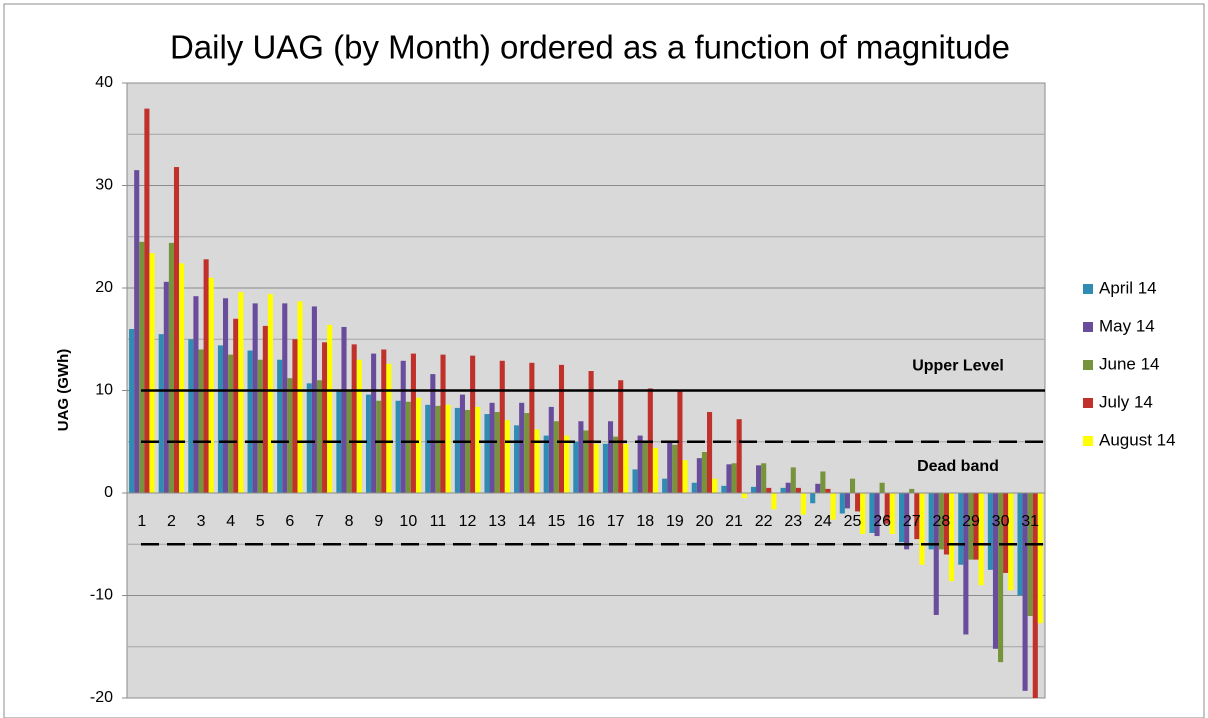 The width and height of the screenshot is (1208, 718). Describe the element at coordinates (349, 521) in the screenshot. I see `x-tick-label: 8` at that location.